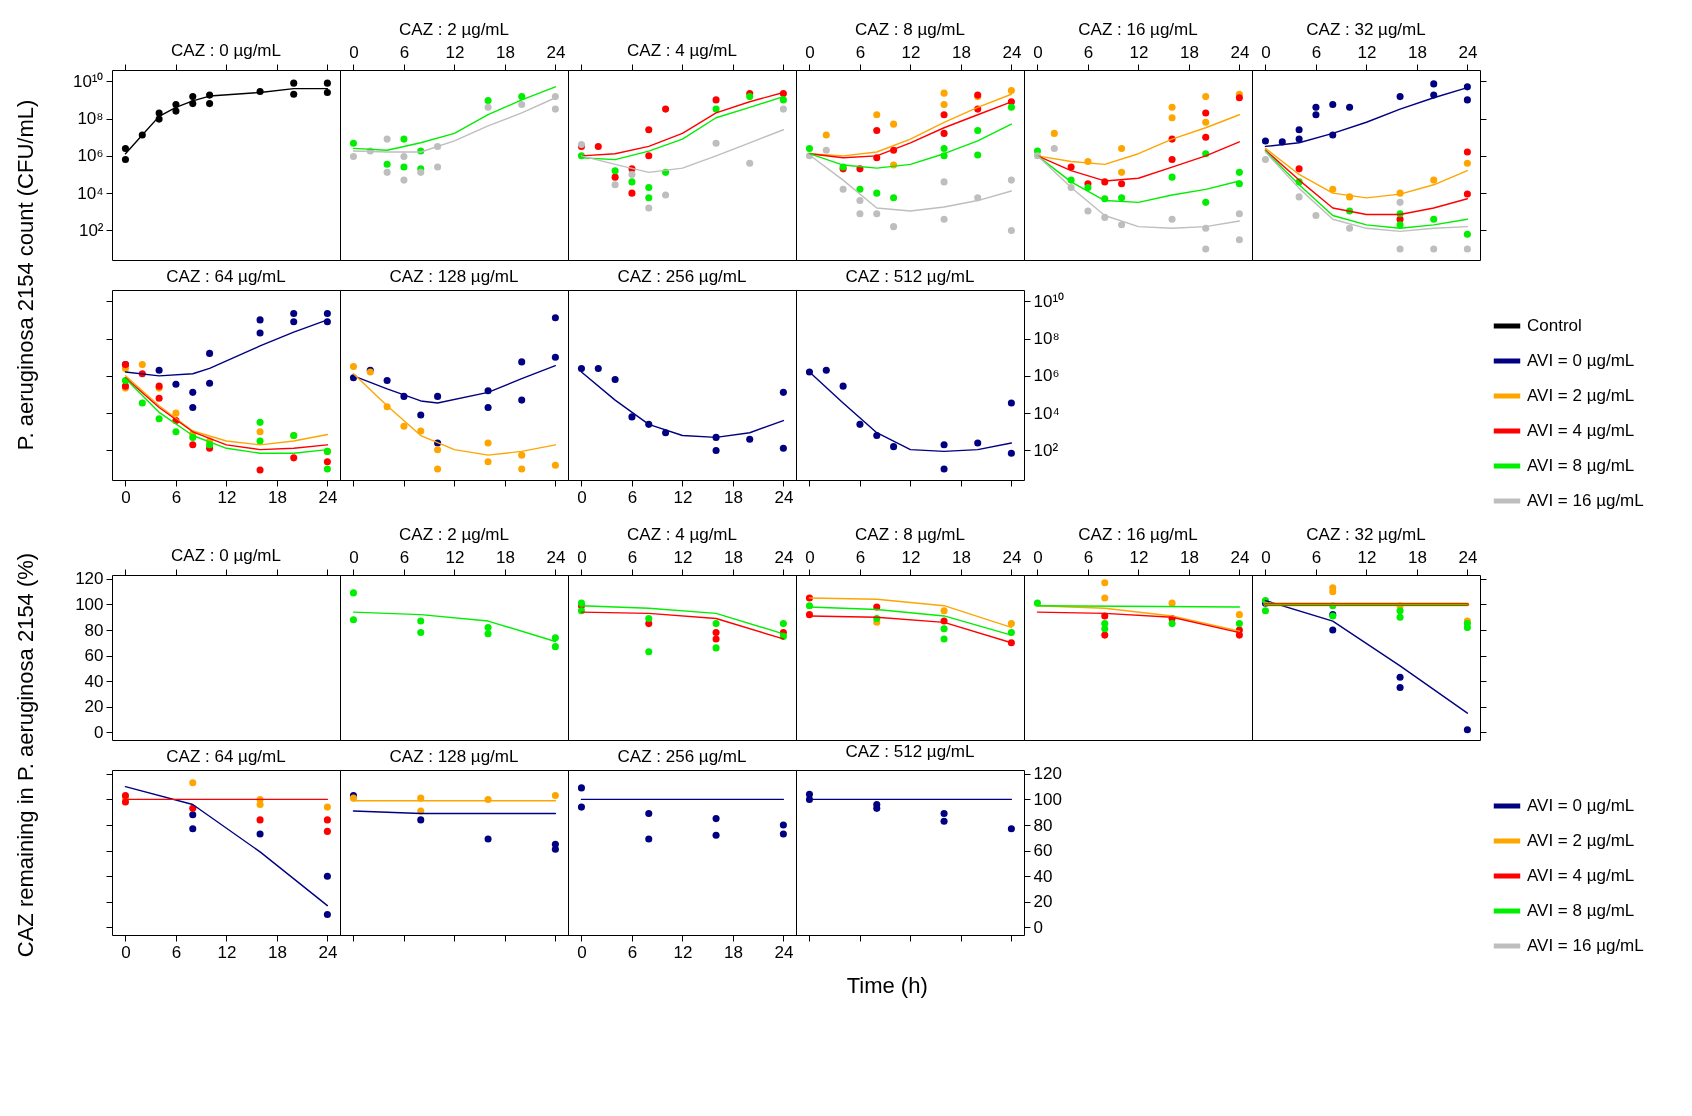 This screenshot has width=1692, height=1116. I want to click on legend-label: AVI = 16 µg/mL, so click(1585, 500).